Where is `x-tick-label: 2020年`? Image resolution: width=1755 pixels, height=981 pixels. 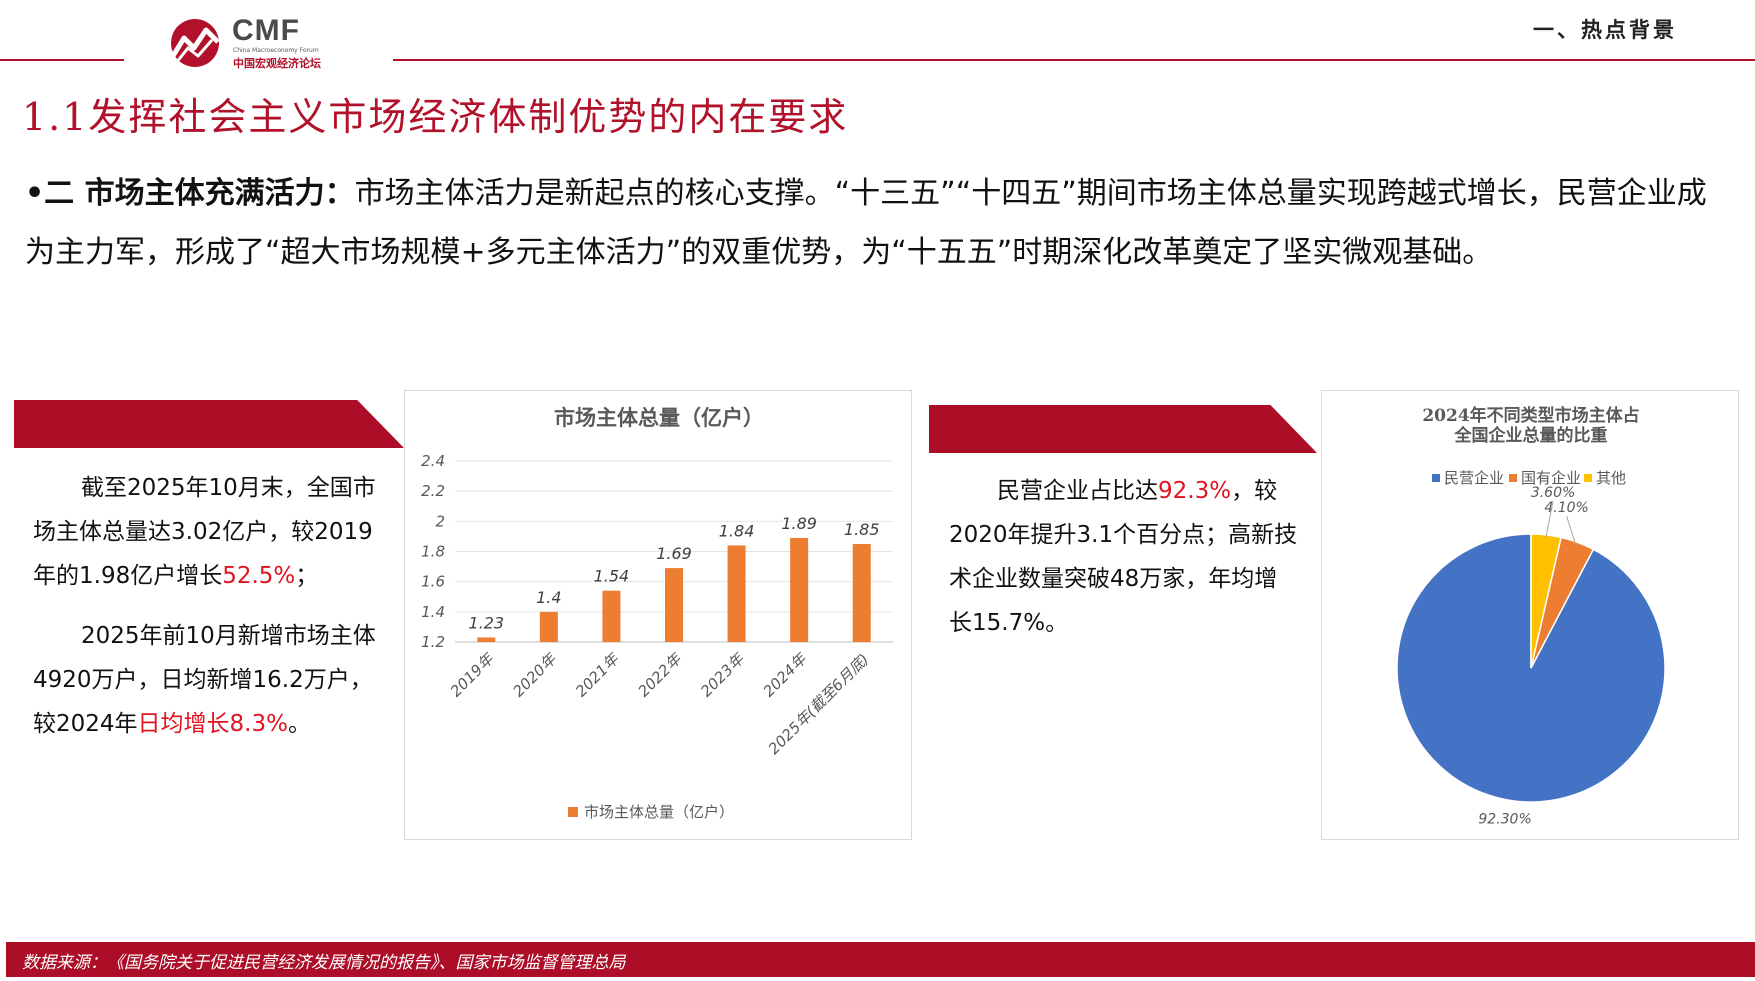
x-tick-label: 2020年 is located at coordinates (535, 675).